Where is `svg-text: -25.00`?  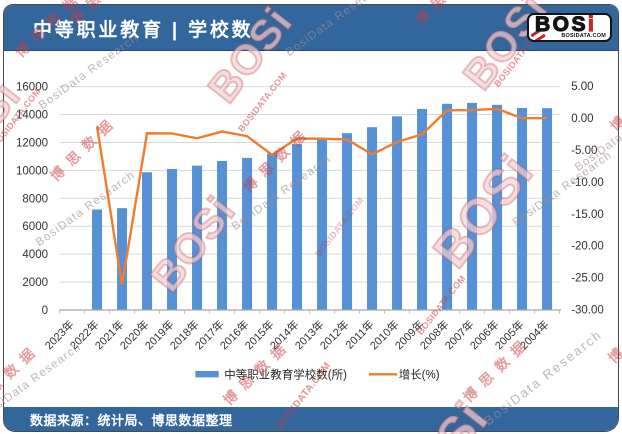 svg-text: -25.00 is located at coordinates (587, 279).